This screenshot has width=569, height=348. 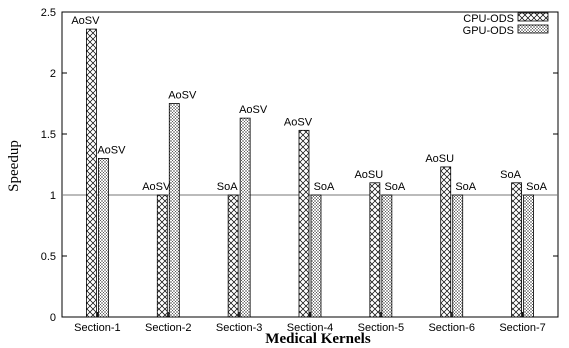 I want to click on legend-label-gpu-ods: GPU-ODS, so click(x=488, y=31).